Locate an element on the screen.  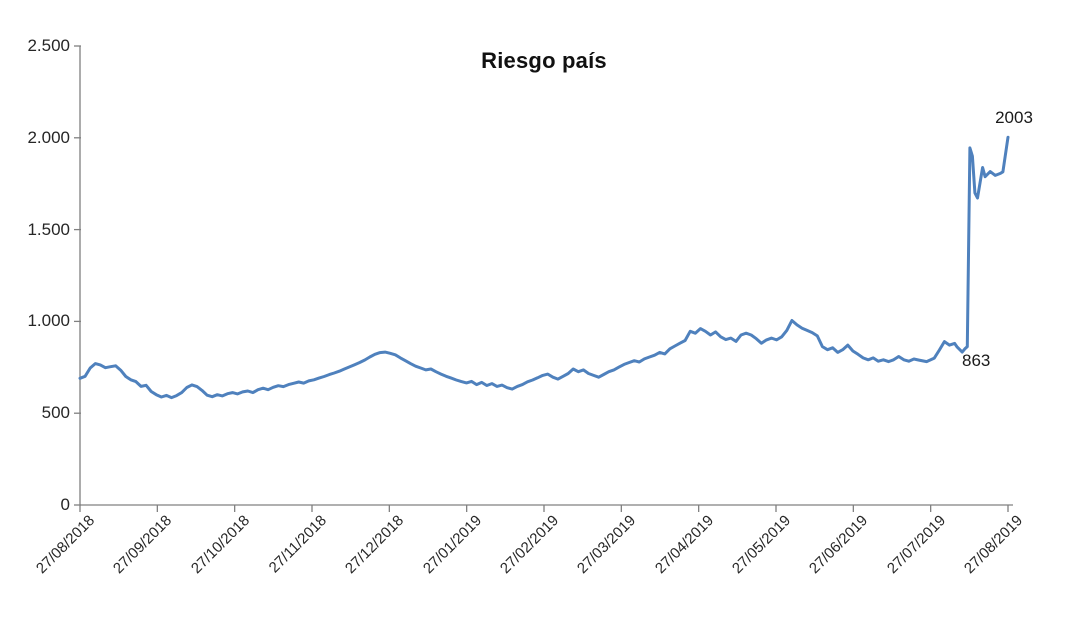
data-label-pre-spike-value: 863 is located at coordinates (976, 360).